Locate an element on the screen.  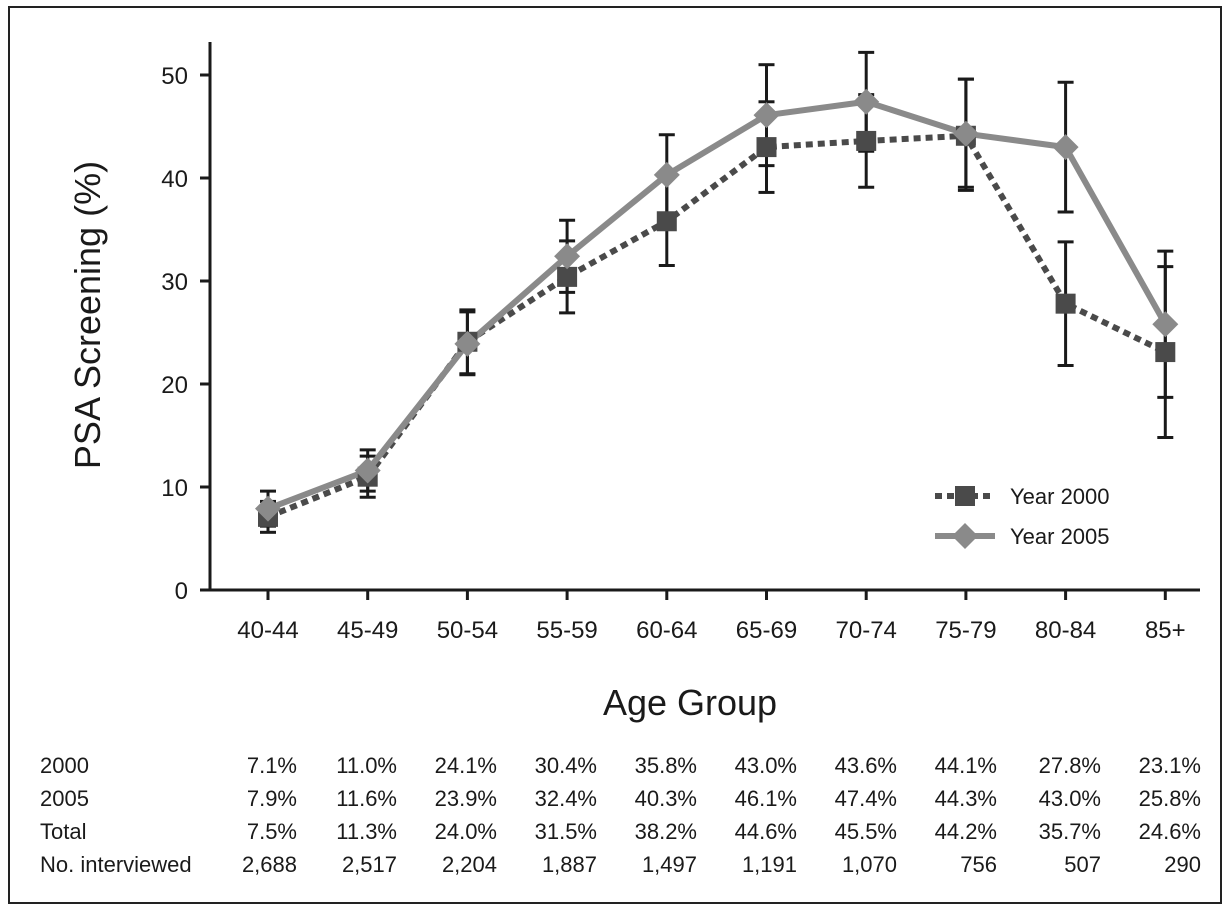
table-cell: 2,517 is located at coordinates (369, 864).